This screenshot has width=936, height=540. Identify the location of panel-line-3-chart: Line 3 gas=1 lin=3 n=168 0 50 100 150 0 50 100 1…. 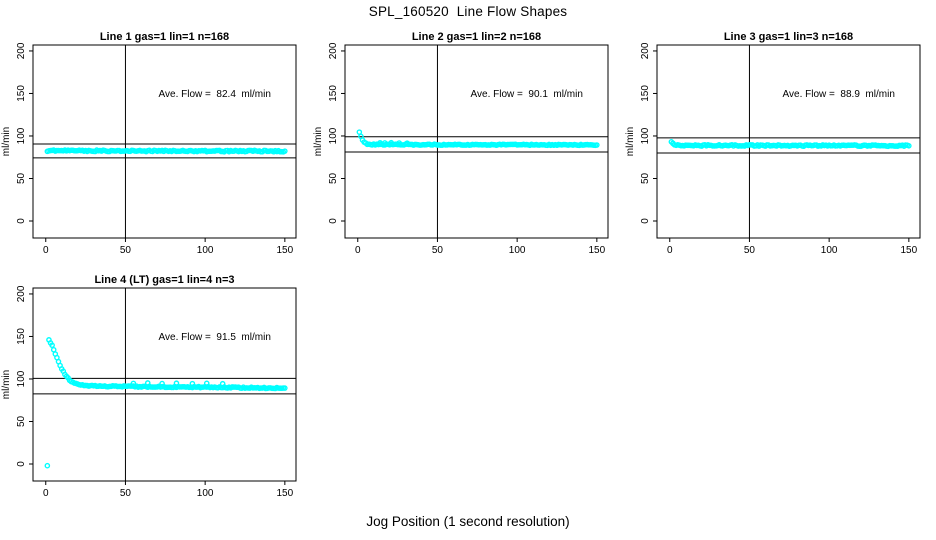
(773, 143).